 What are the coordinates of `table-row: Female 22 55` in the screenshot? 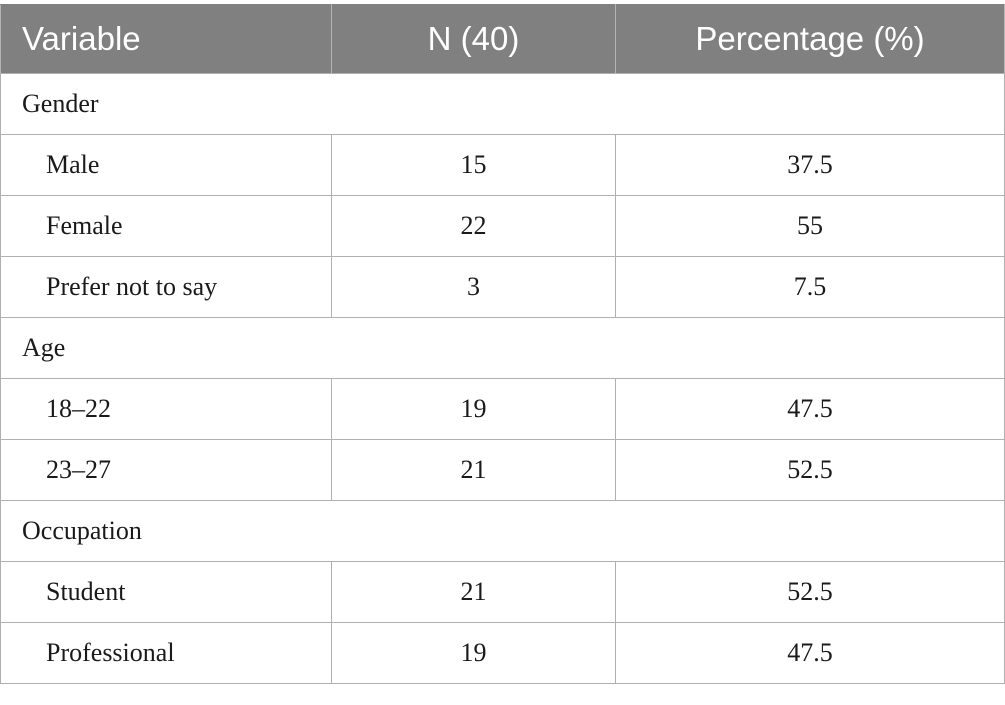 It's located at (502, 226).